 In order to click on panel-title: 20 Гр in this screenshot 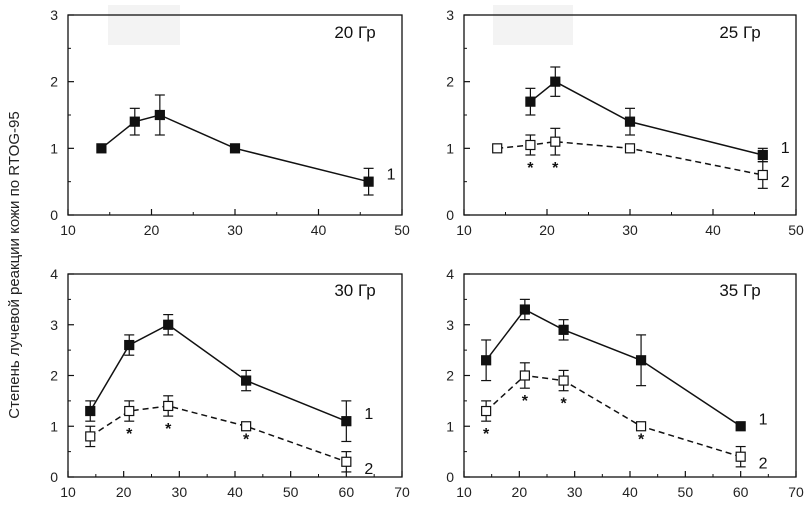, I will do `click(354, 32)`.